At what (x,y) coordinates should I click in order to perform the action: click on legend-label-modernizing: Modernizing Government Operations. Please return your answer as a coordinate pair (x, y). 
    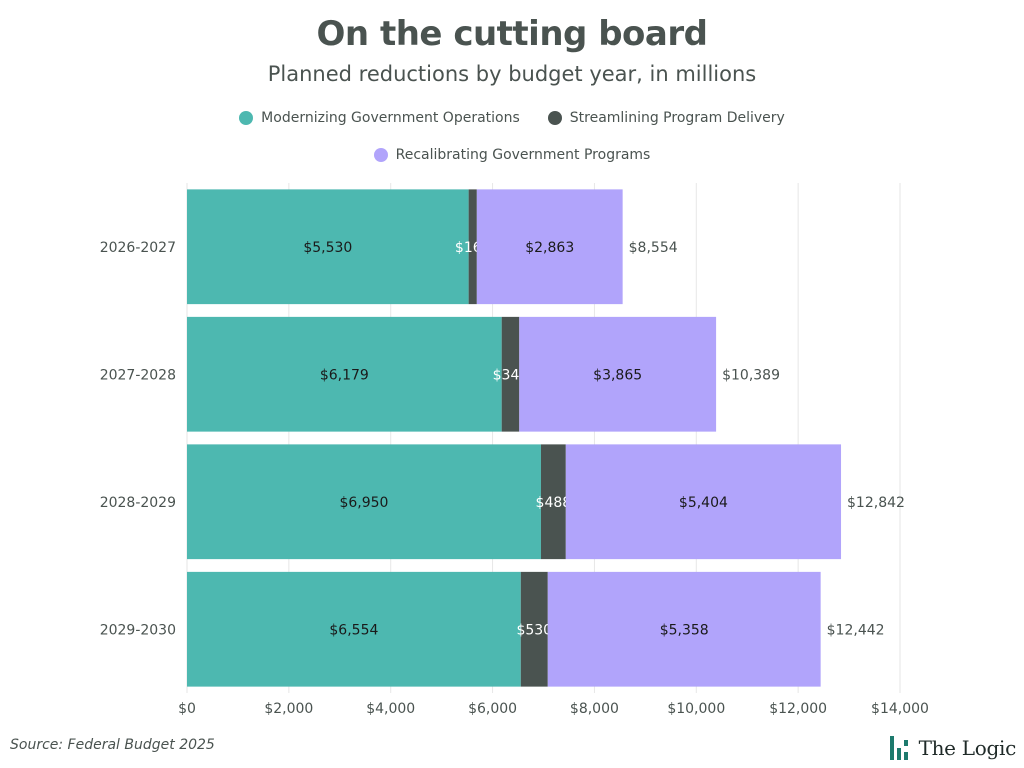
    Looking at the image, I should click on (390, 118).